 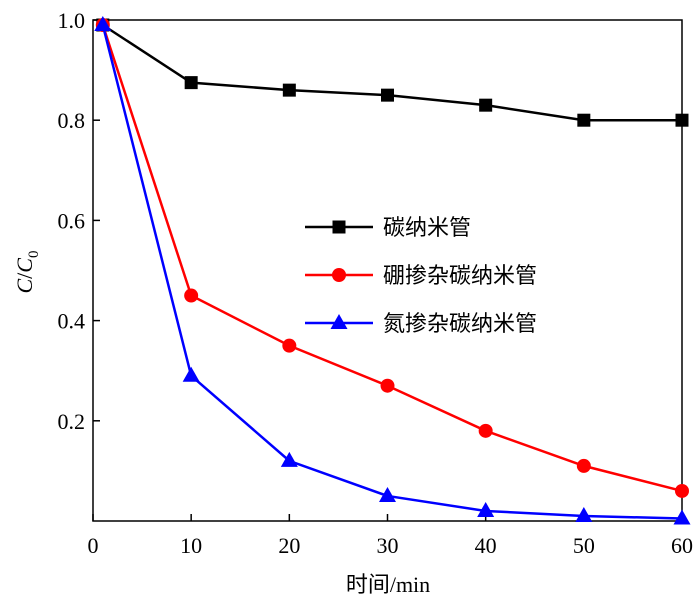 I want to click on y-tick-label: 0.4, so click(x=72, y=321).